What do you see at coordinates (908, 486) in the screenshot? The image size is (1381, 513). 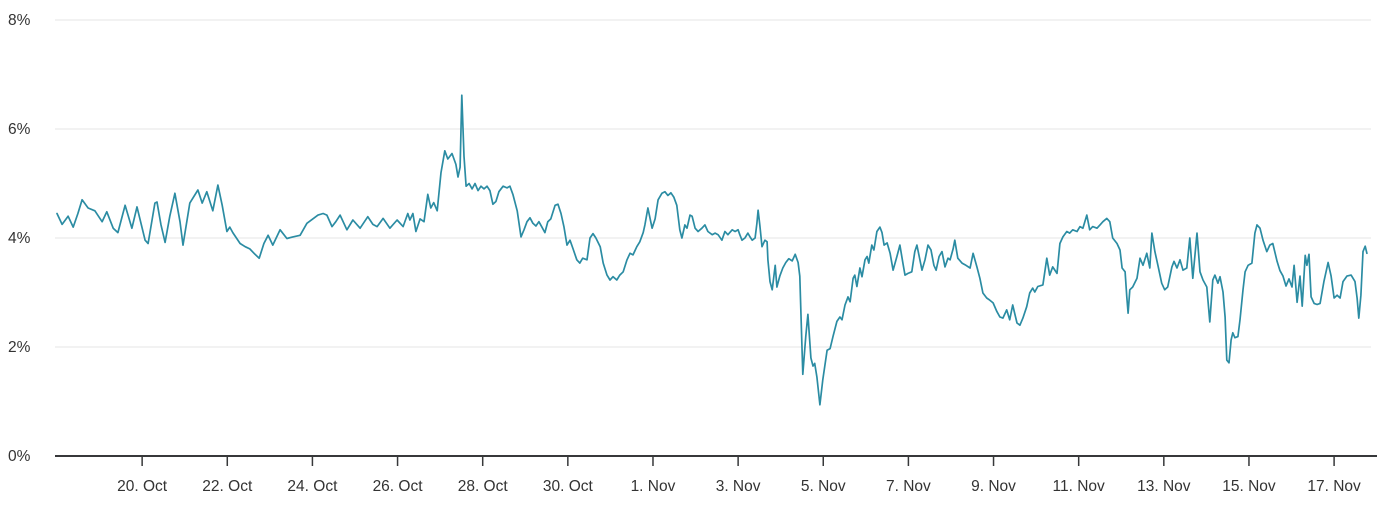 I see `x-tick-label: 7. Nov` at bounding box center [908, 486].